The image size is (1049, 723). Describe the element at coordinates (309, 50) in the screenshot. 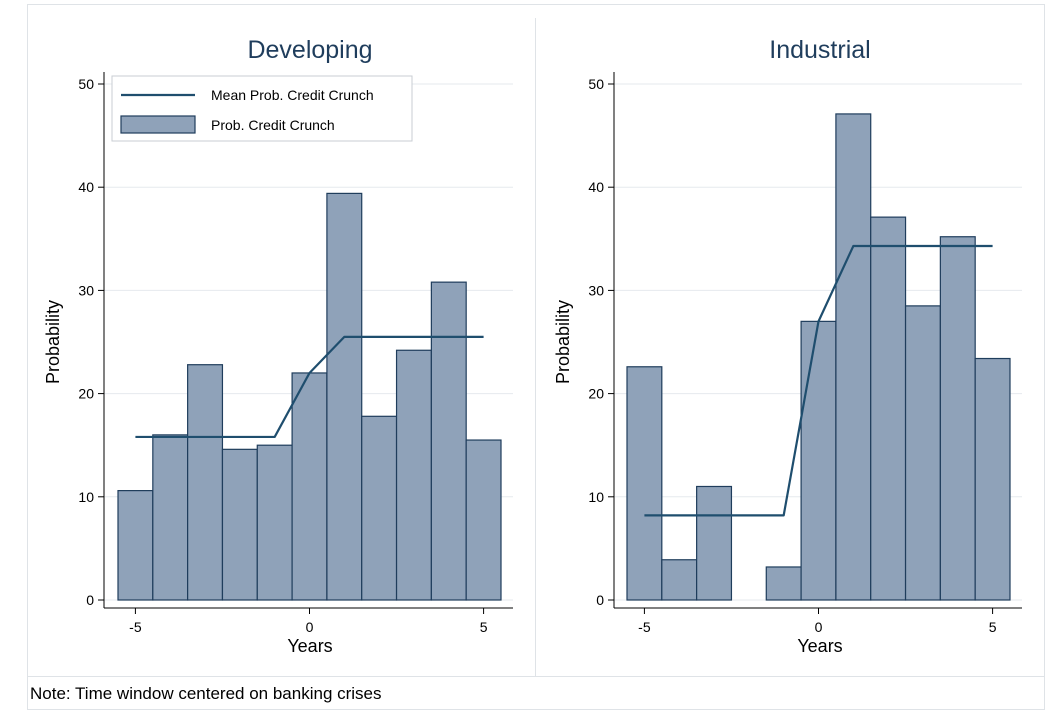

I see `chart-title: Developing` at that location.